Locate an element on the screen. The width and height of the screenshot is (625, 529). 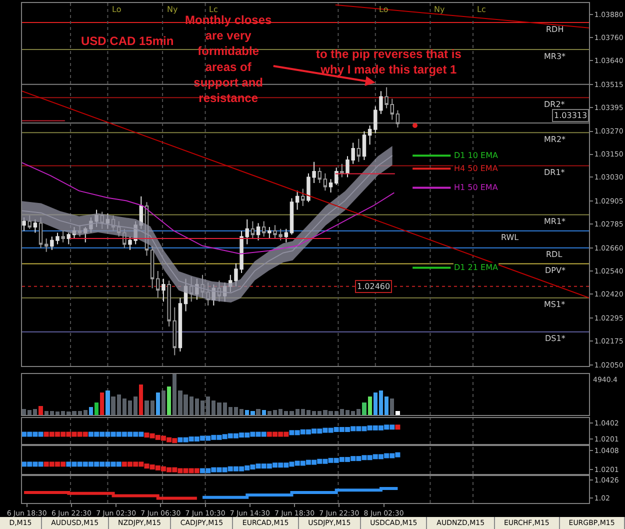
ref-line-label: Lo is located at coordinates (117, 9).